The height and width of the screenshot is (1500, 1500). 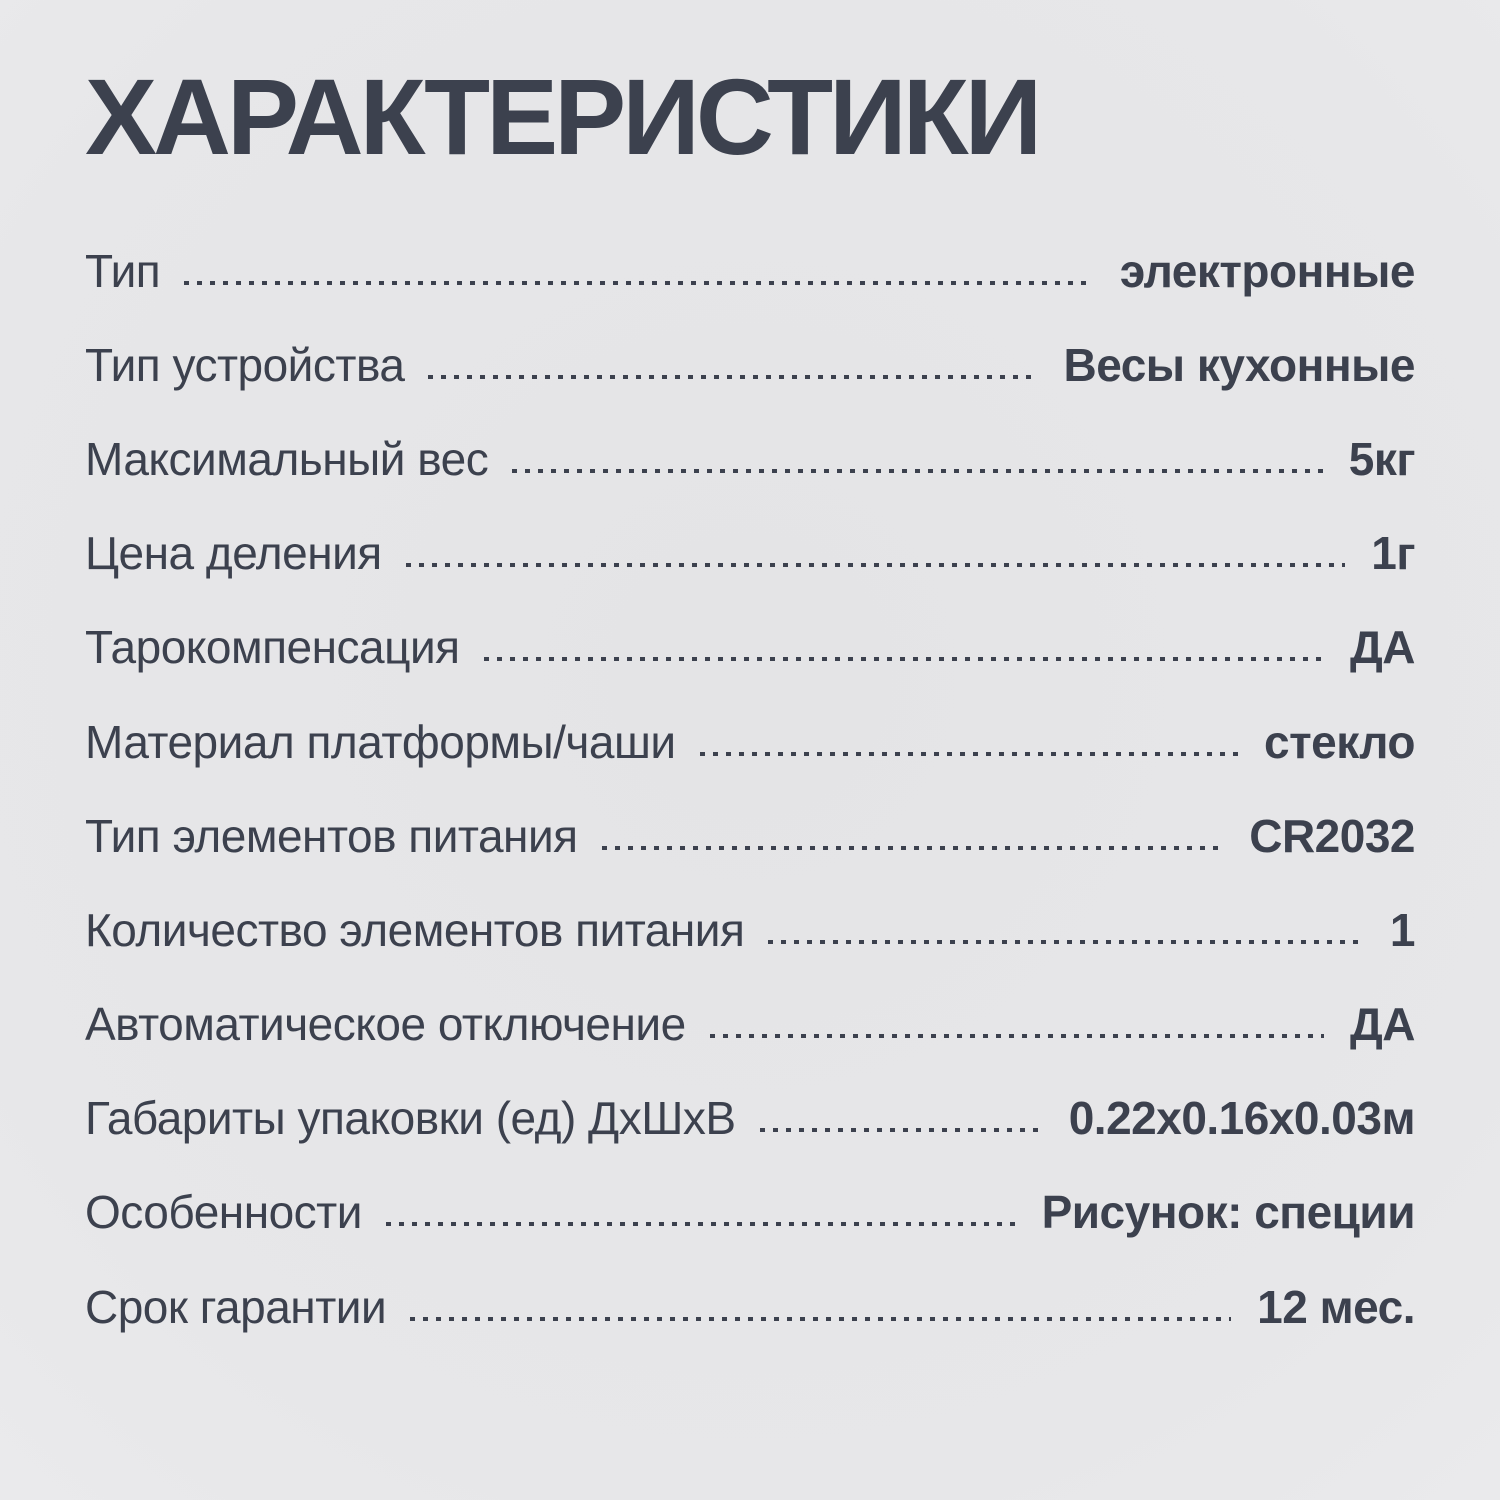 What do you see at coordinates (272, 647) in the screenshot?
I see `spec-label: Тарокомпенсация` at bounding box center [272, 647].